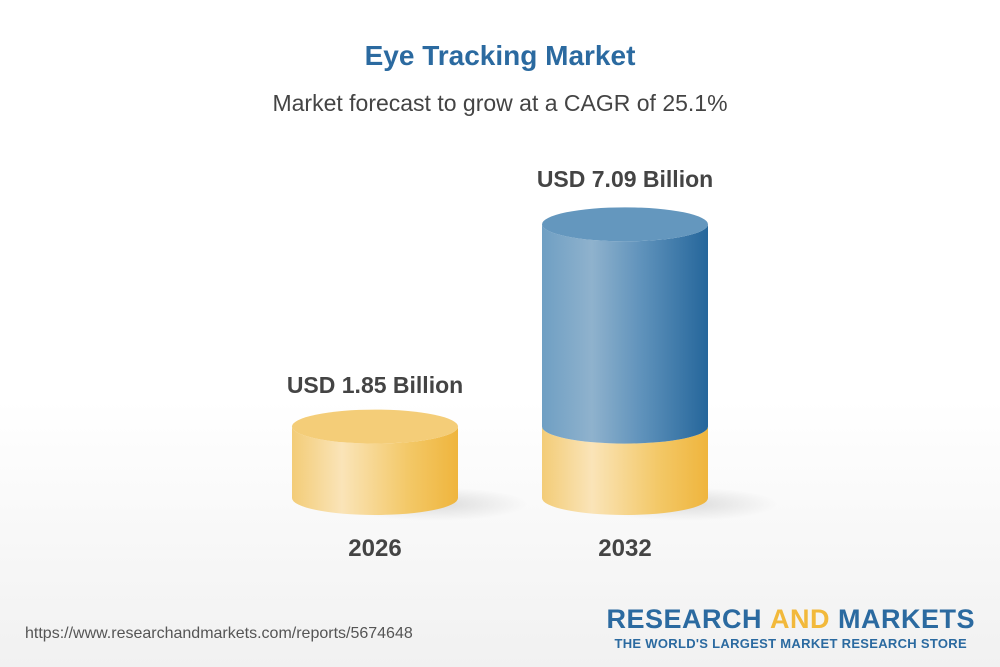 The height and width of the screenshot is (667, 1000). Describe the element at coordinates (375, 385) in the screenshot. I see `data-label-2026: USD 1.85 Billion` at that location.